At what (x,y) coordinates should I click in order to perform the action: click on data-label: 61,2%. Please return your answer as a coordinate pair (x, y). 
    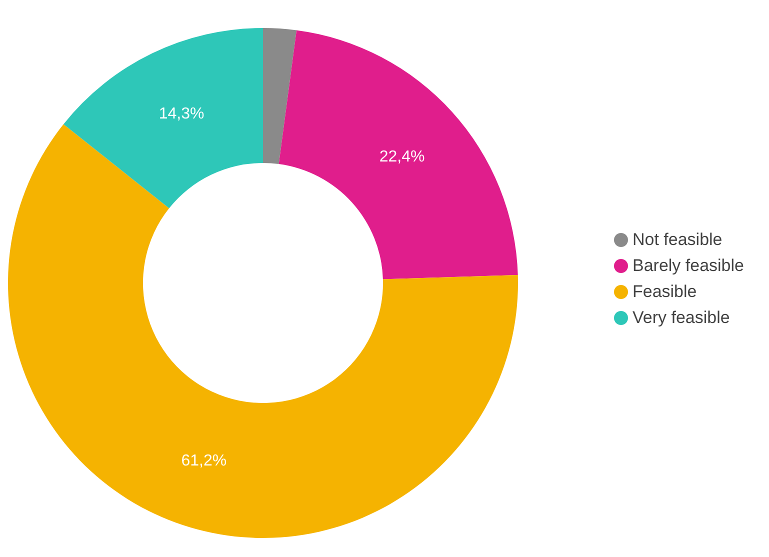
    Looking at the image, I should click on (204, 461).